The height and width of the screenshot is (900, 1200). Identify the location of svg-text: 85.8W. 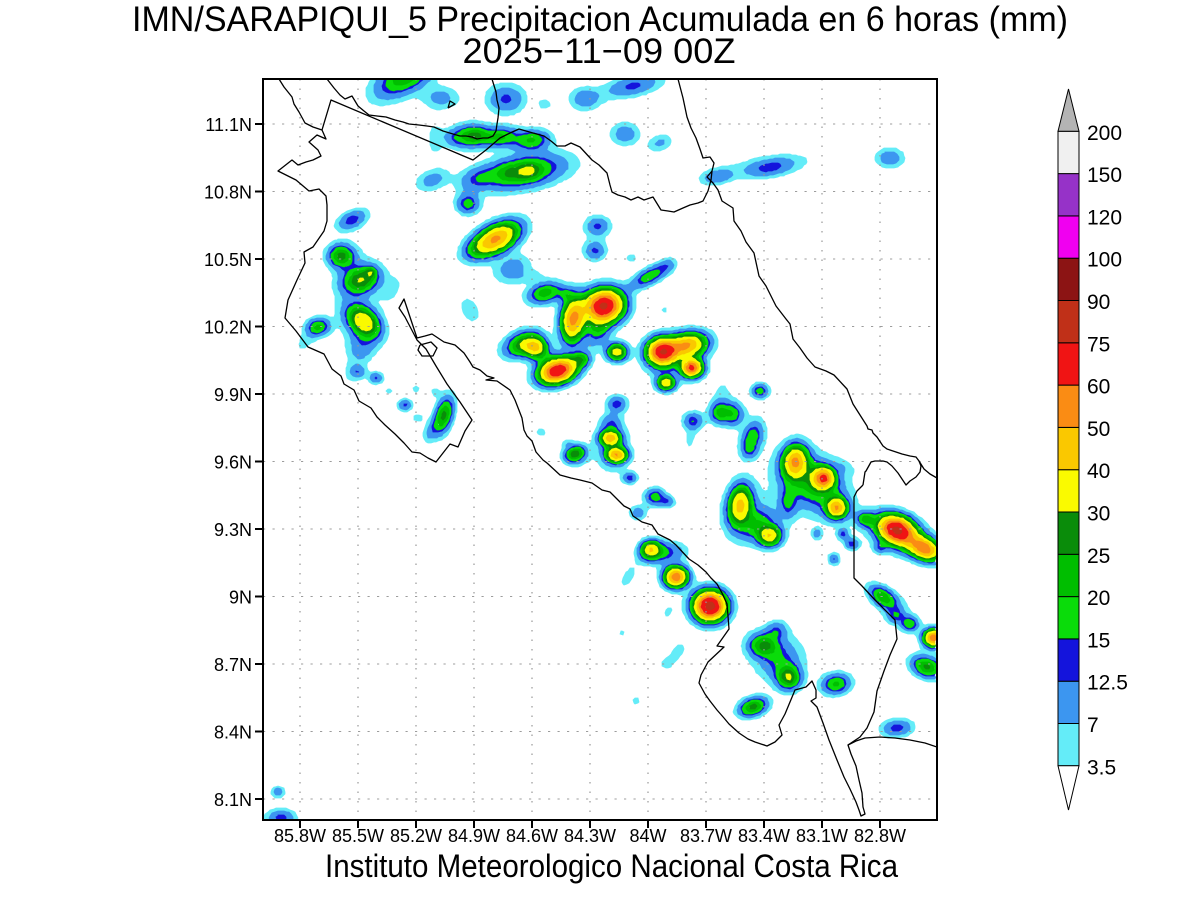
(300, 836).